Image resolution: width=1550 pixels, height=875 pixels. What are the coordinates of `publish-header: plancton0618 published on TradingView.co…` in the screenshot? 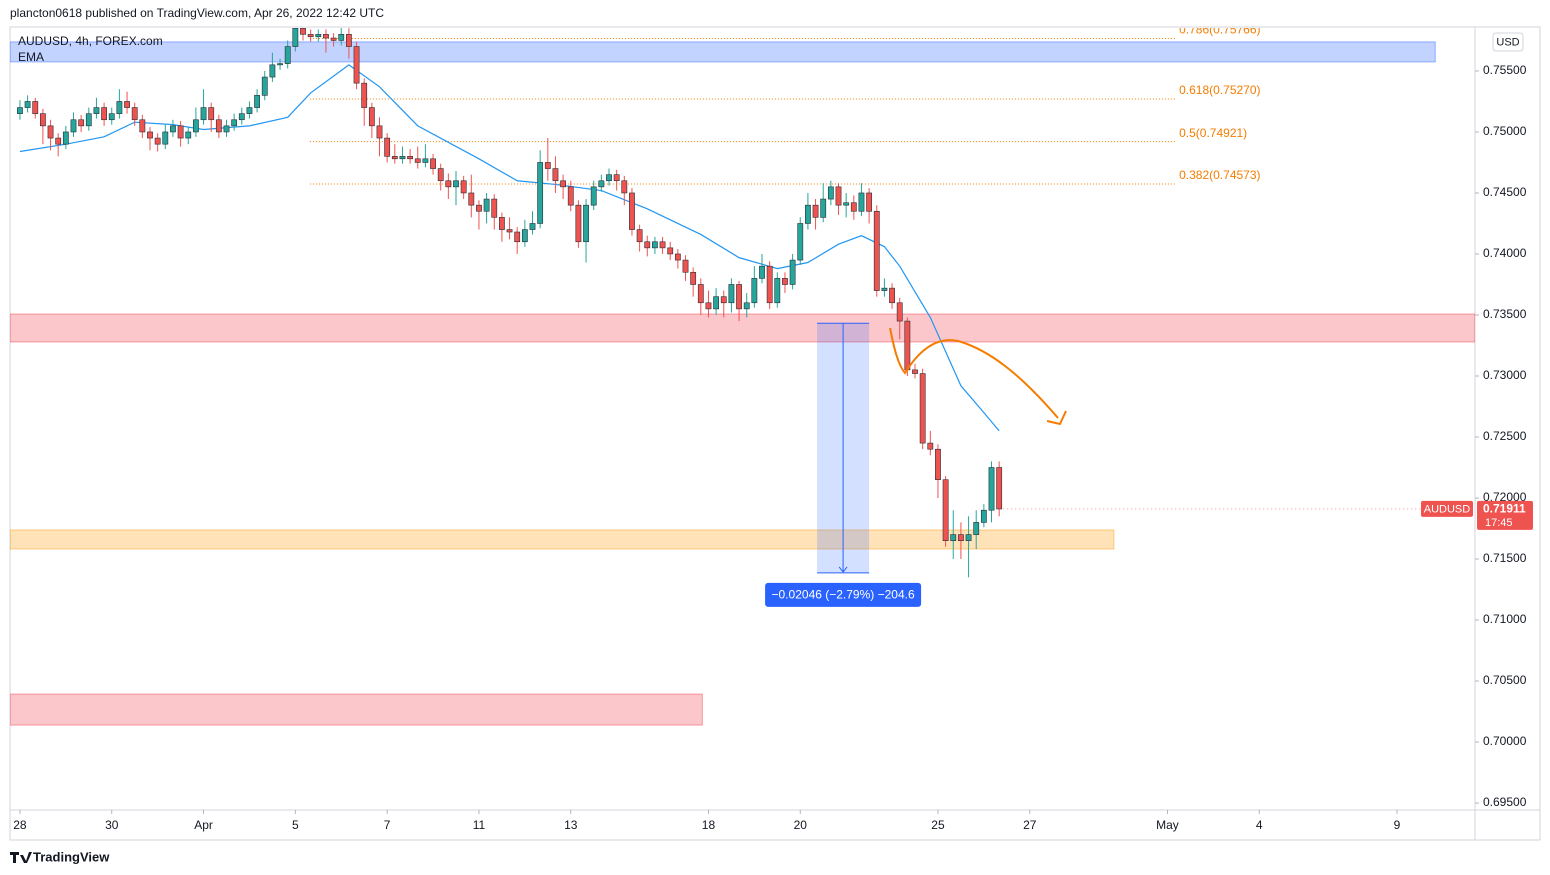 It's located at (197, 13).